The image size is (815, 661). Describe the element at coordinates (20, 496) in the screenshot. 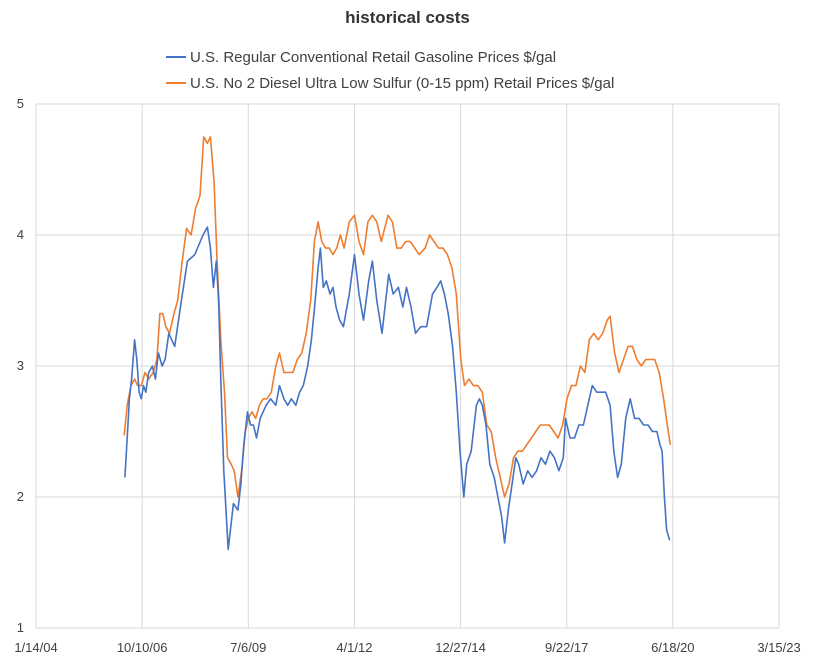

I see `y-tick-label: 2` at that location.